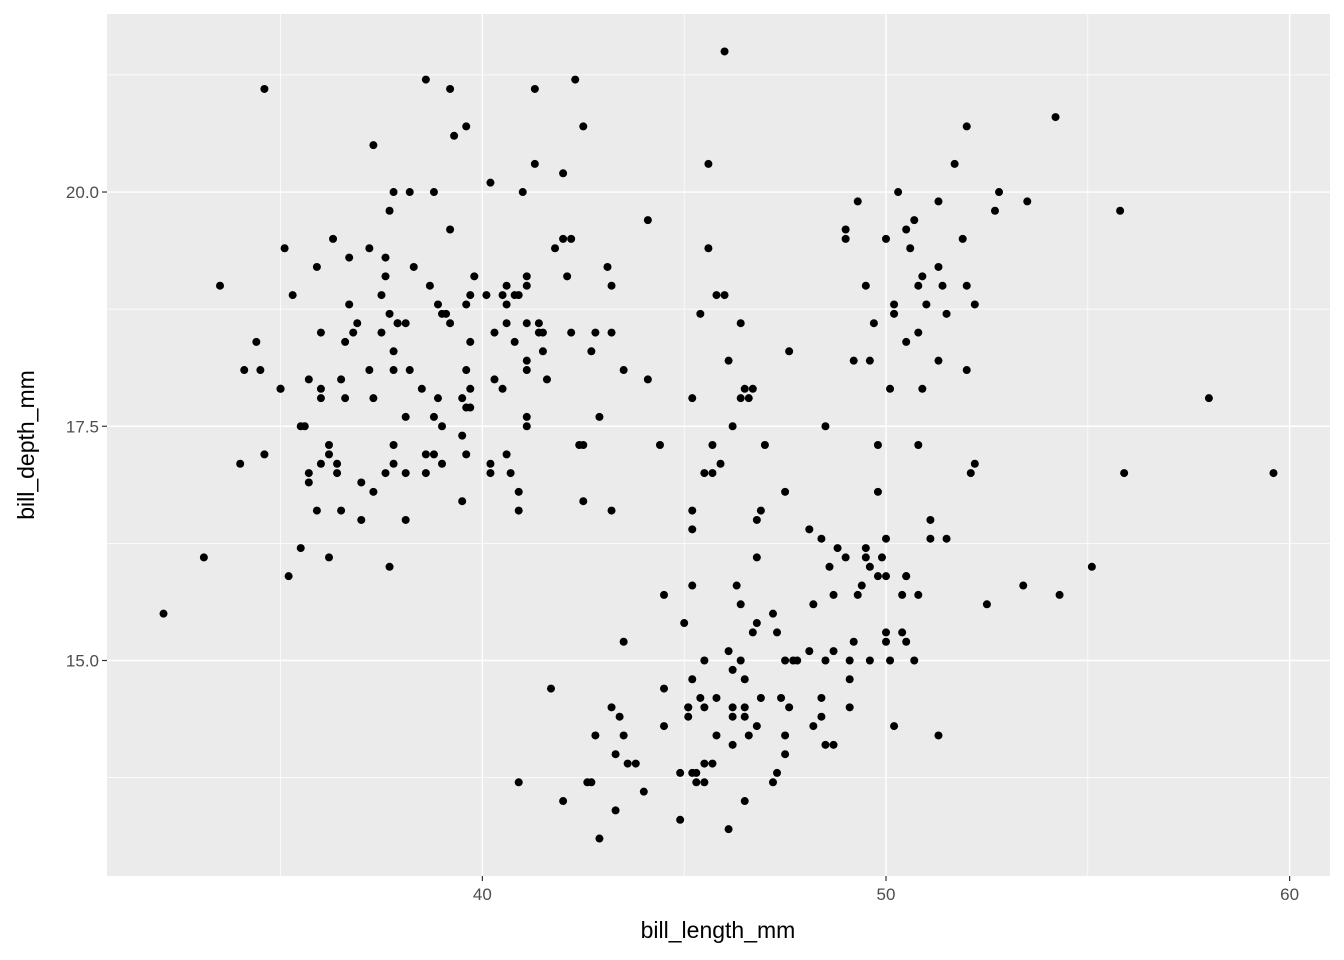 The height and width of the screenshot is (960, 1344). Describe the element at coordinates (86, 427) in the screenshot. I see `y-axis-ticks: 15.0 17.5 20.0` at that location.